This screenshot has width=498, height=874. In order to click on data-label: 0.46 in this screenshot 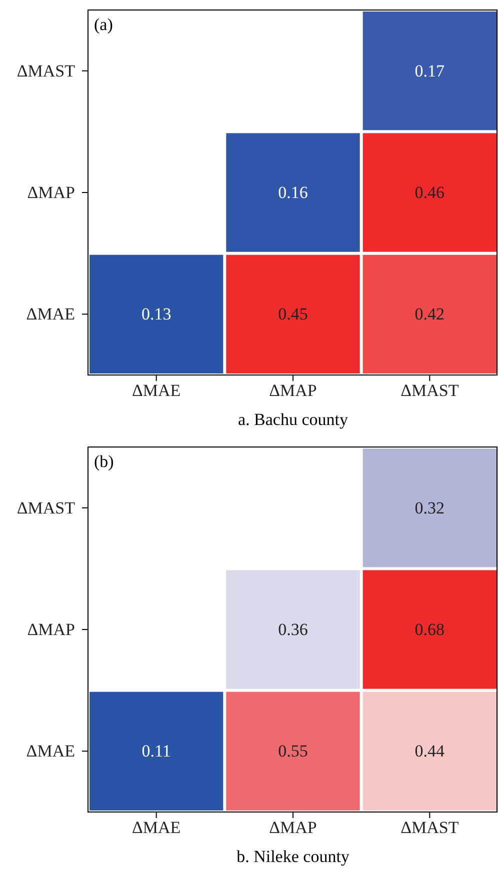, I will do `click(429, 192)`.